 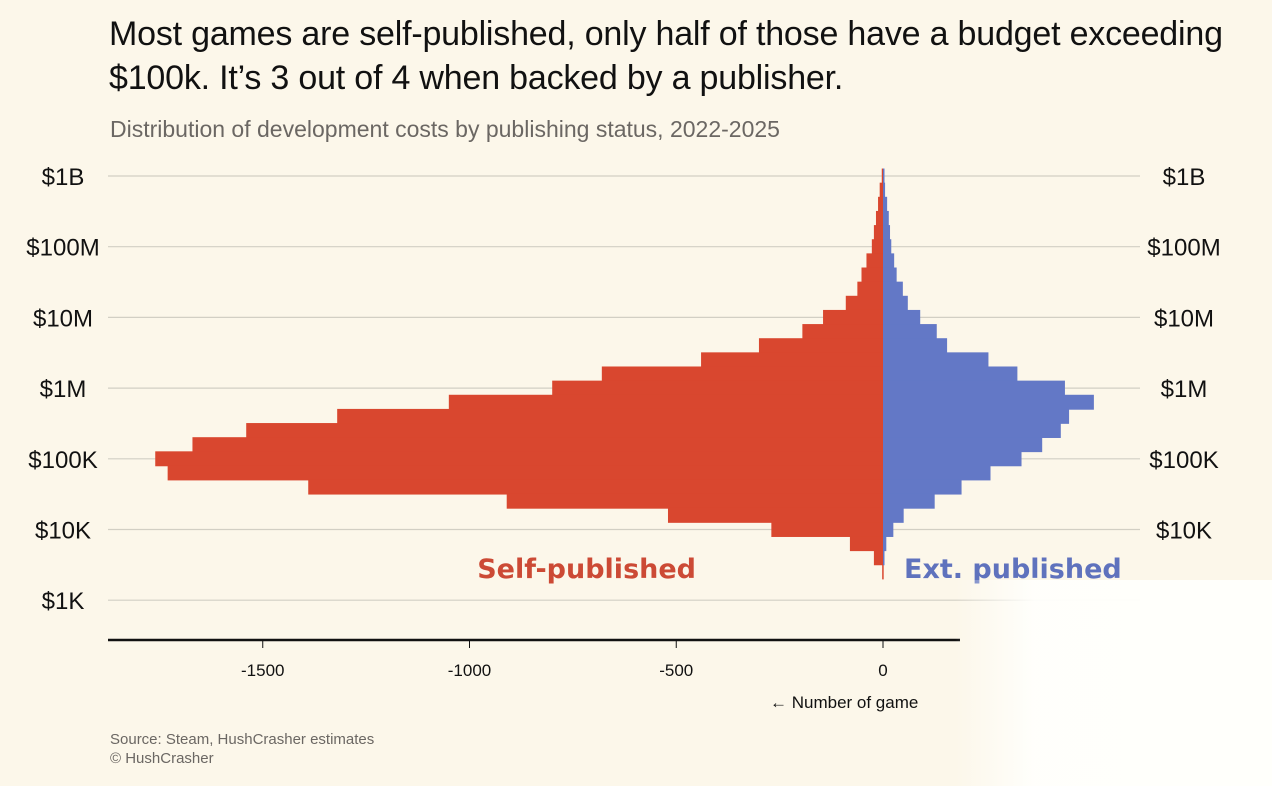 I want to click on y-tick-label-right: $10K, so click(x=1184, y=531).